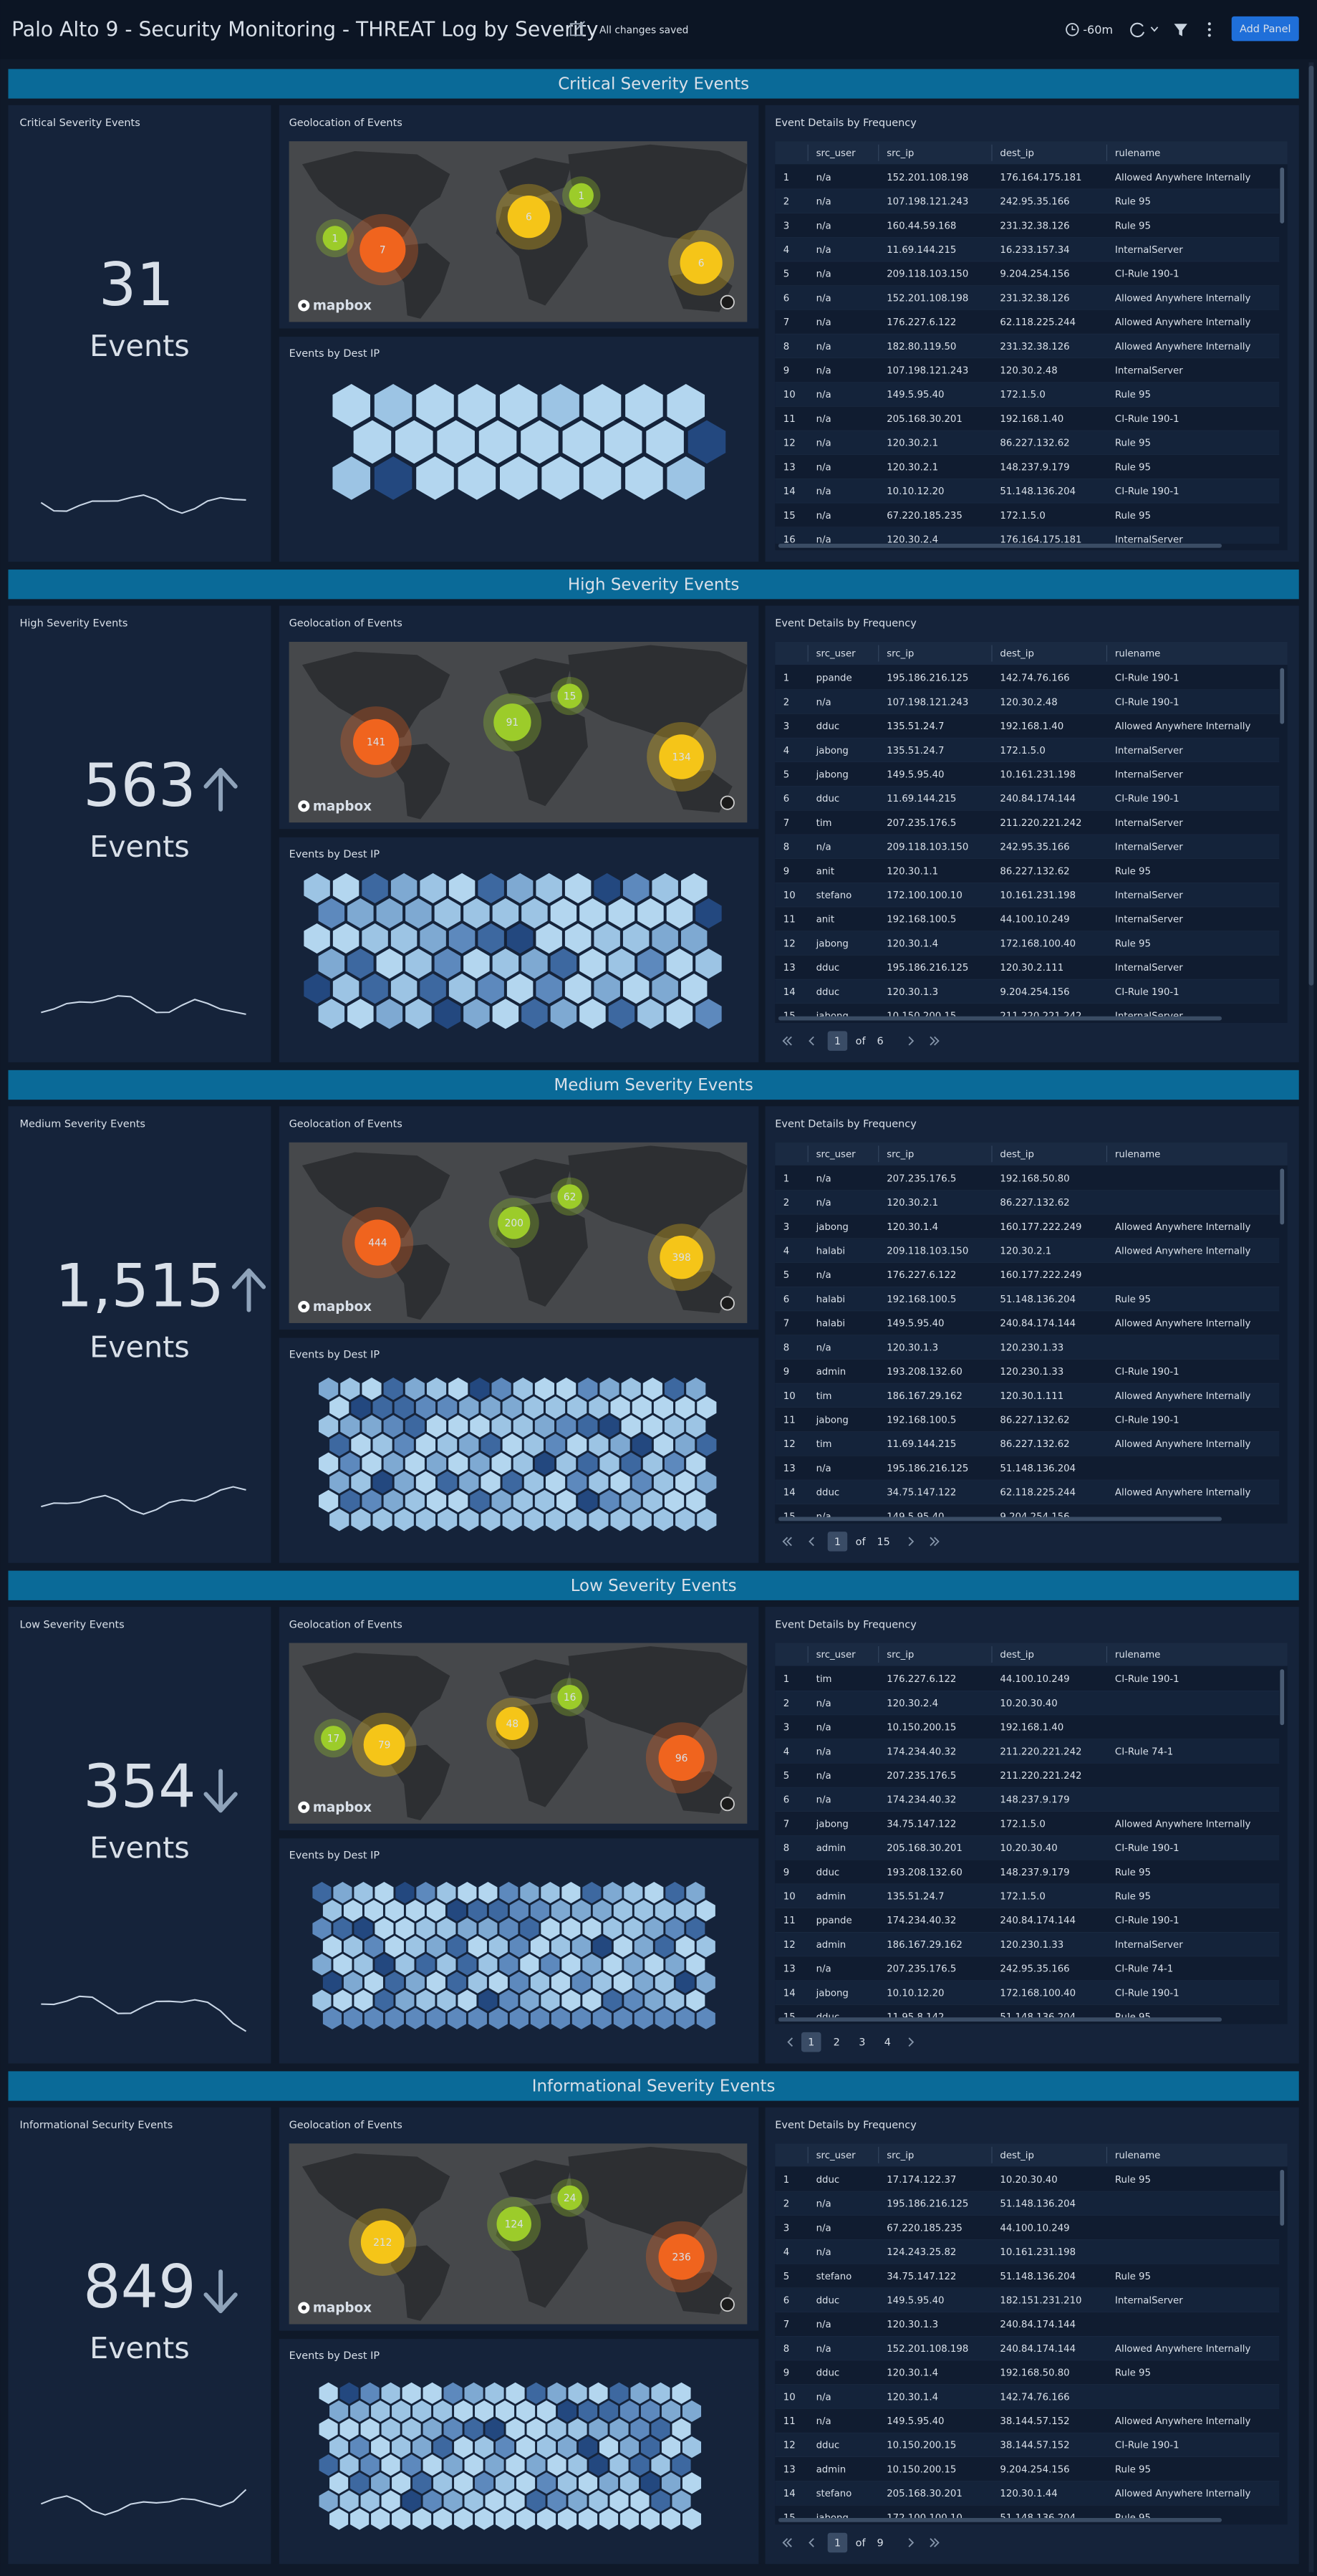 This screenshot has width=1317, height=2576. I want to click on map-info-button, so click(727, 803).